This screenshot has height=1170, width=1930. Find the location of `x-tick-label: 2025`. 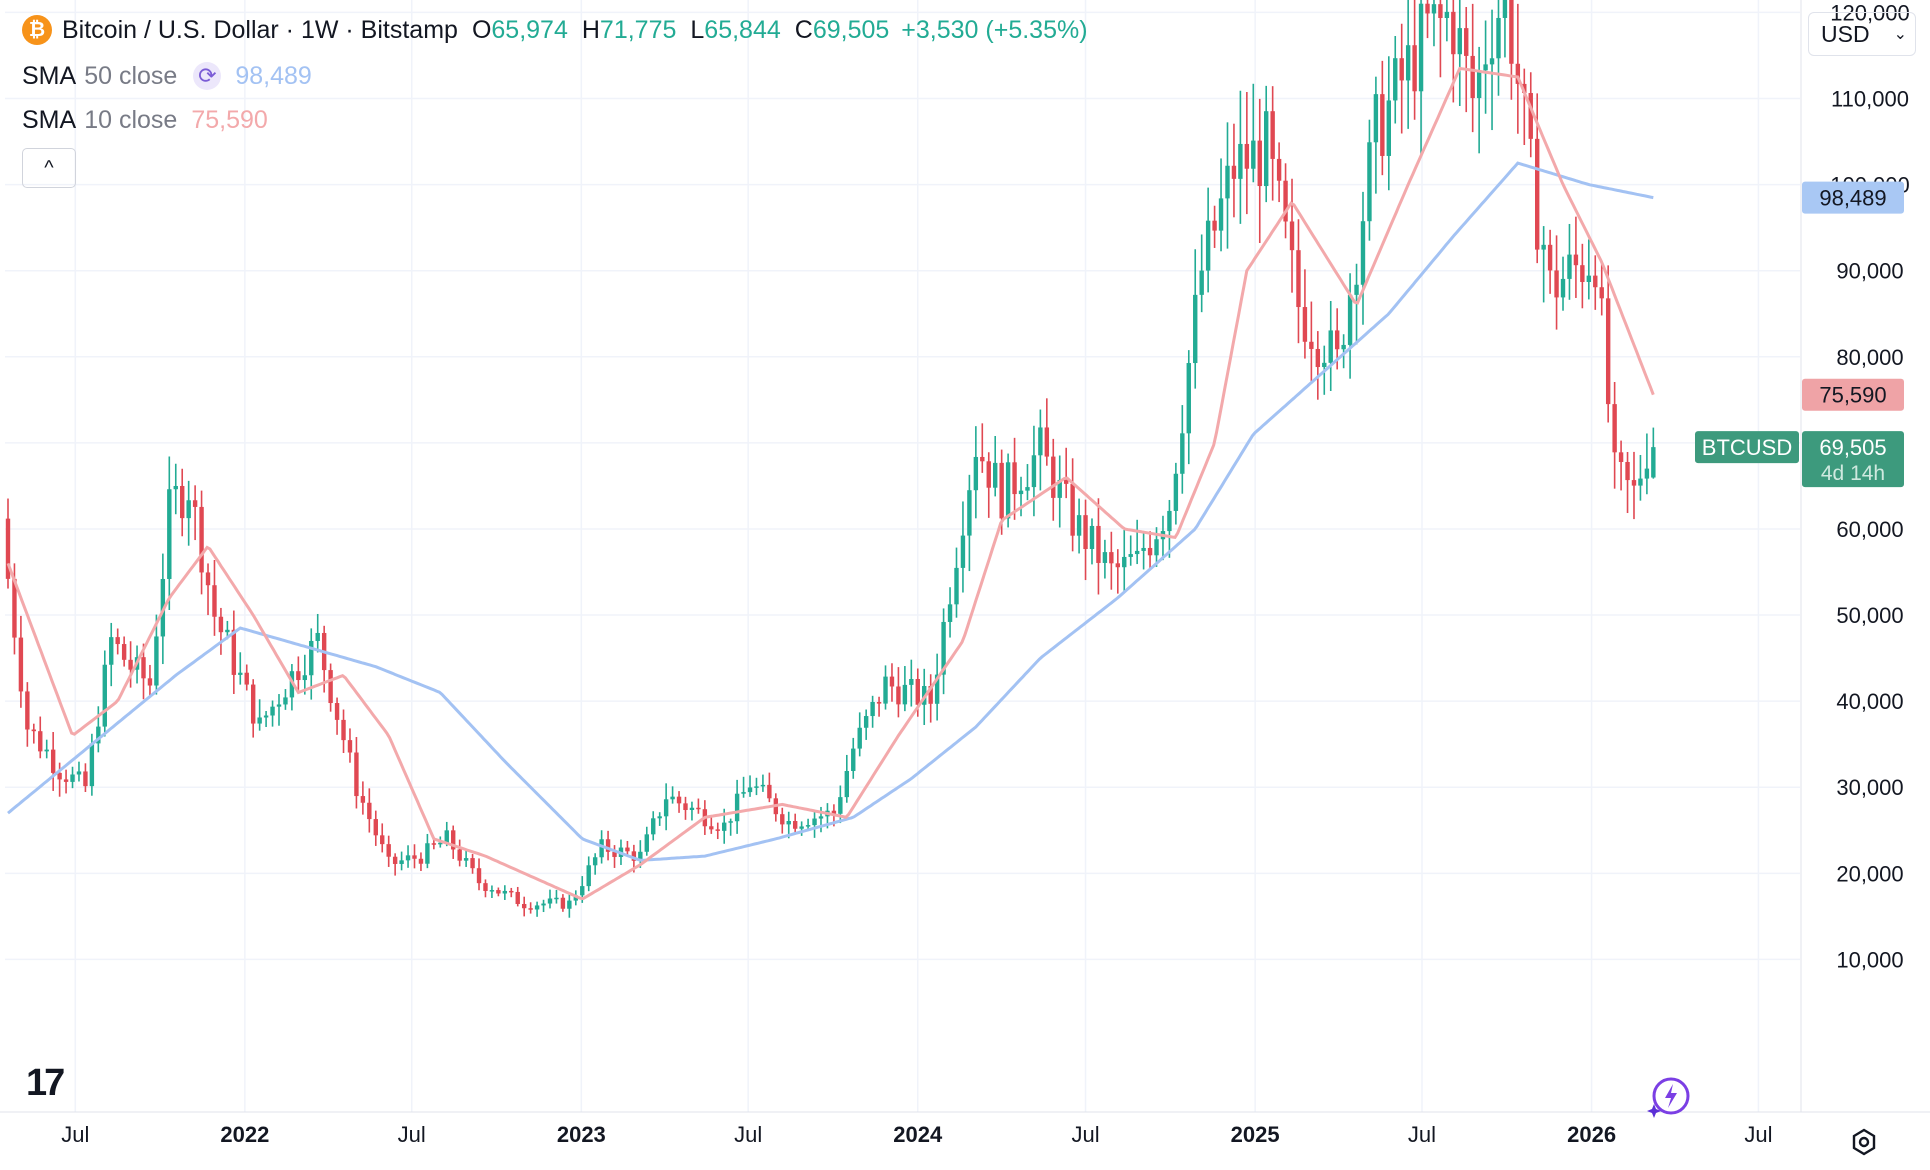

x-tick-label: 2025 is located at coordinates (1255, 1134).